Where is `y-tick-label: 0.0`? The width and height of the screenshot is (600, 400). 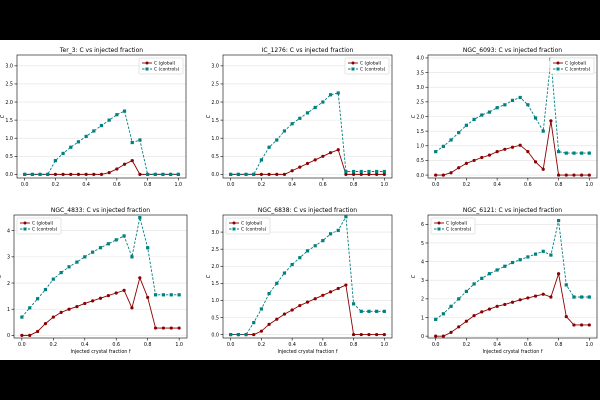
y-tick-label: 0.0 is located at coordinates (215, 175).